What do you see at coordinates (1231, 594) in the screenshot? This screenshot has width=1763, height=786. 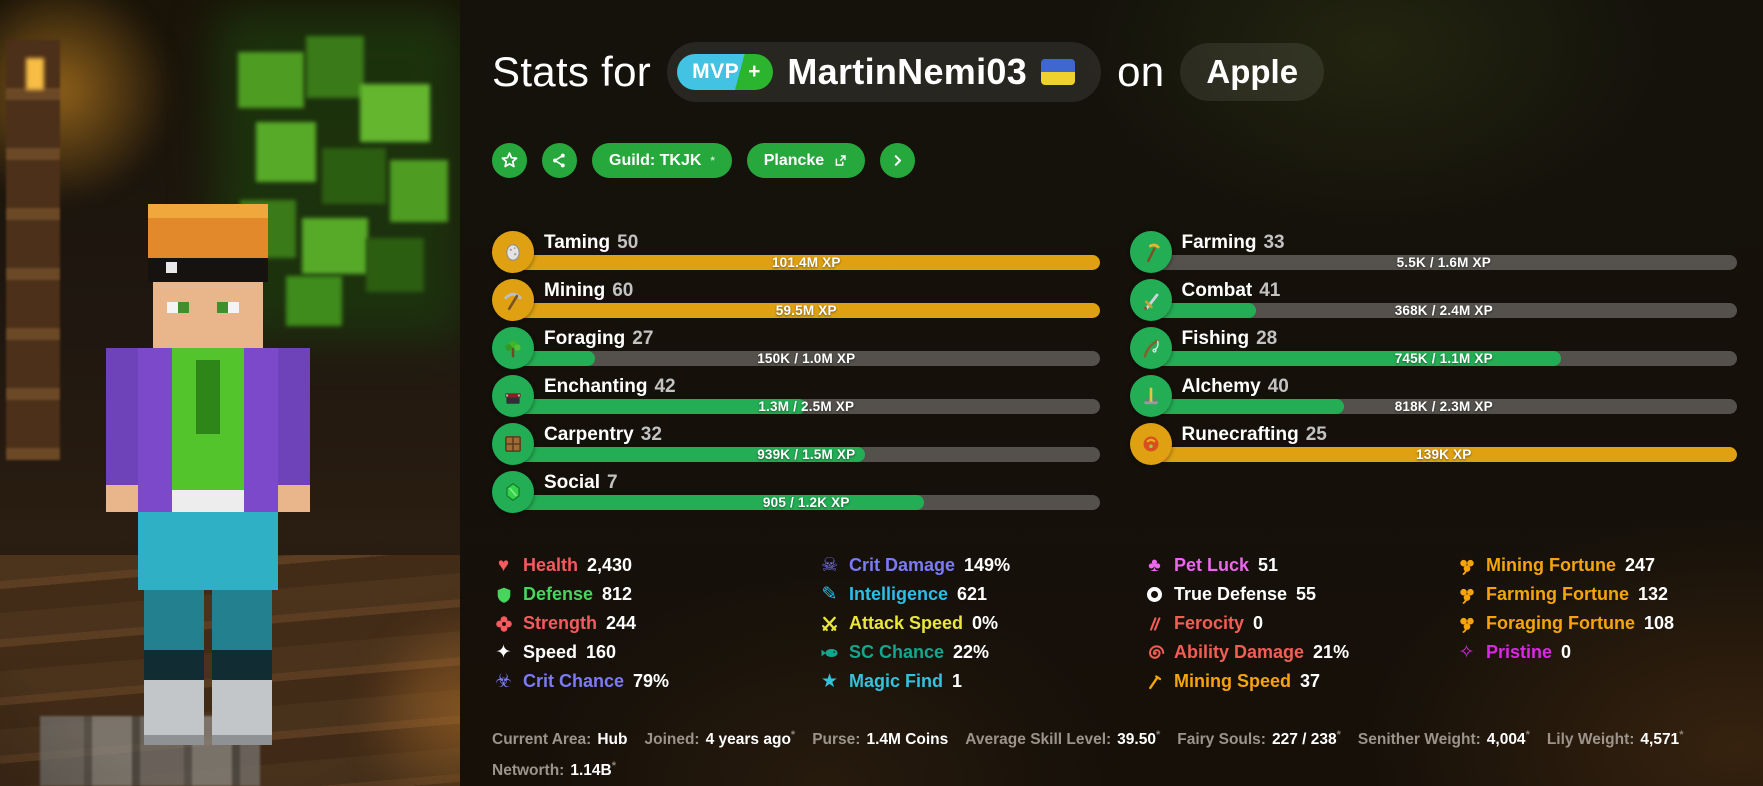 I see `stat-label: True Defense` at bounding box center [1231, 594].